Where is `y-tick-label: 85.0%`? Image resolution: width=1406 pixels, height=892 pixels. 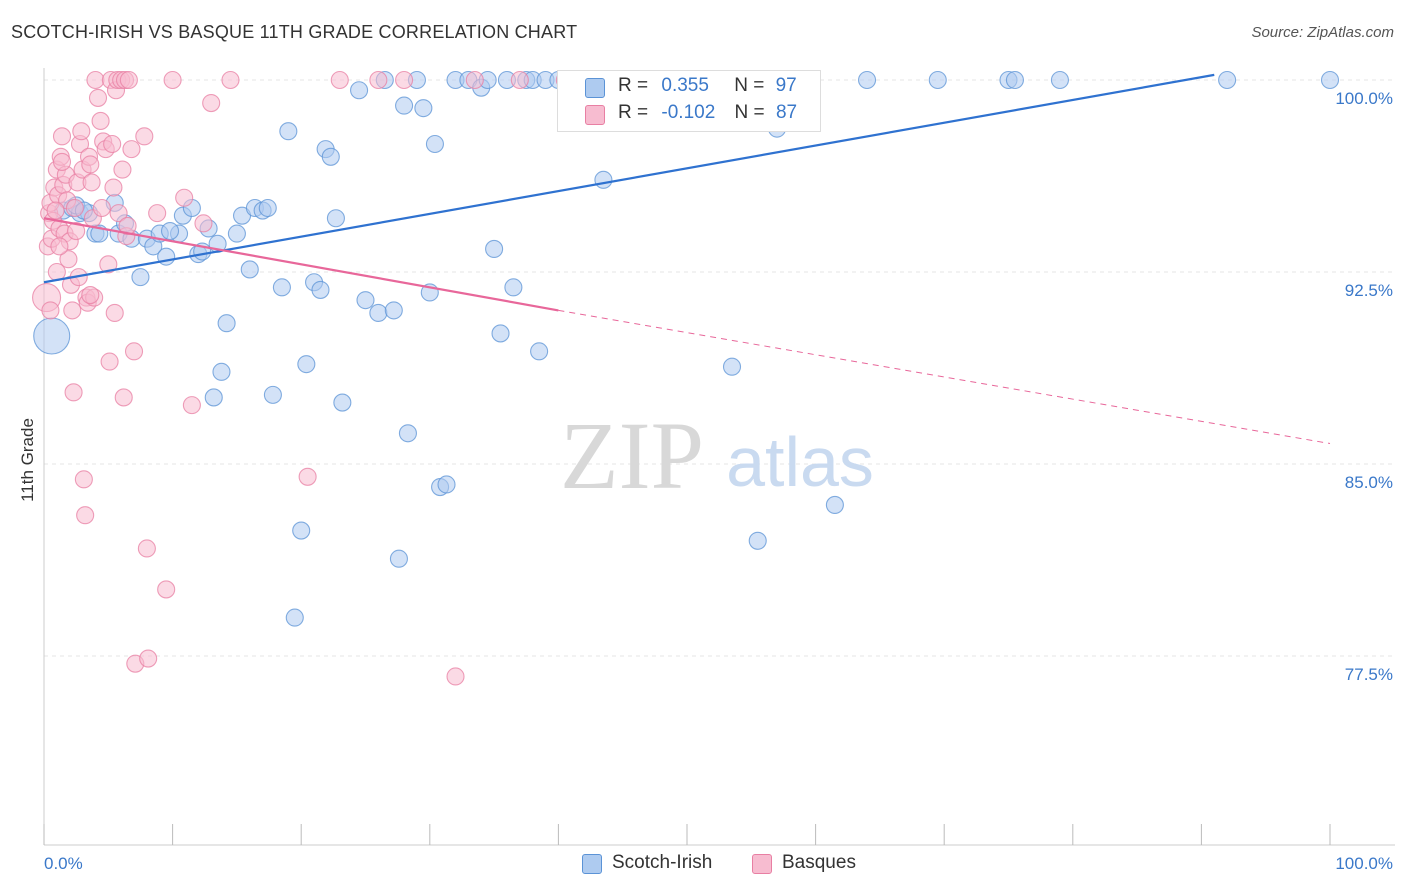
y-tick-label: 85.0% is located at coordinates (1369, 482).